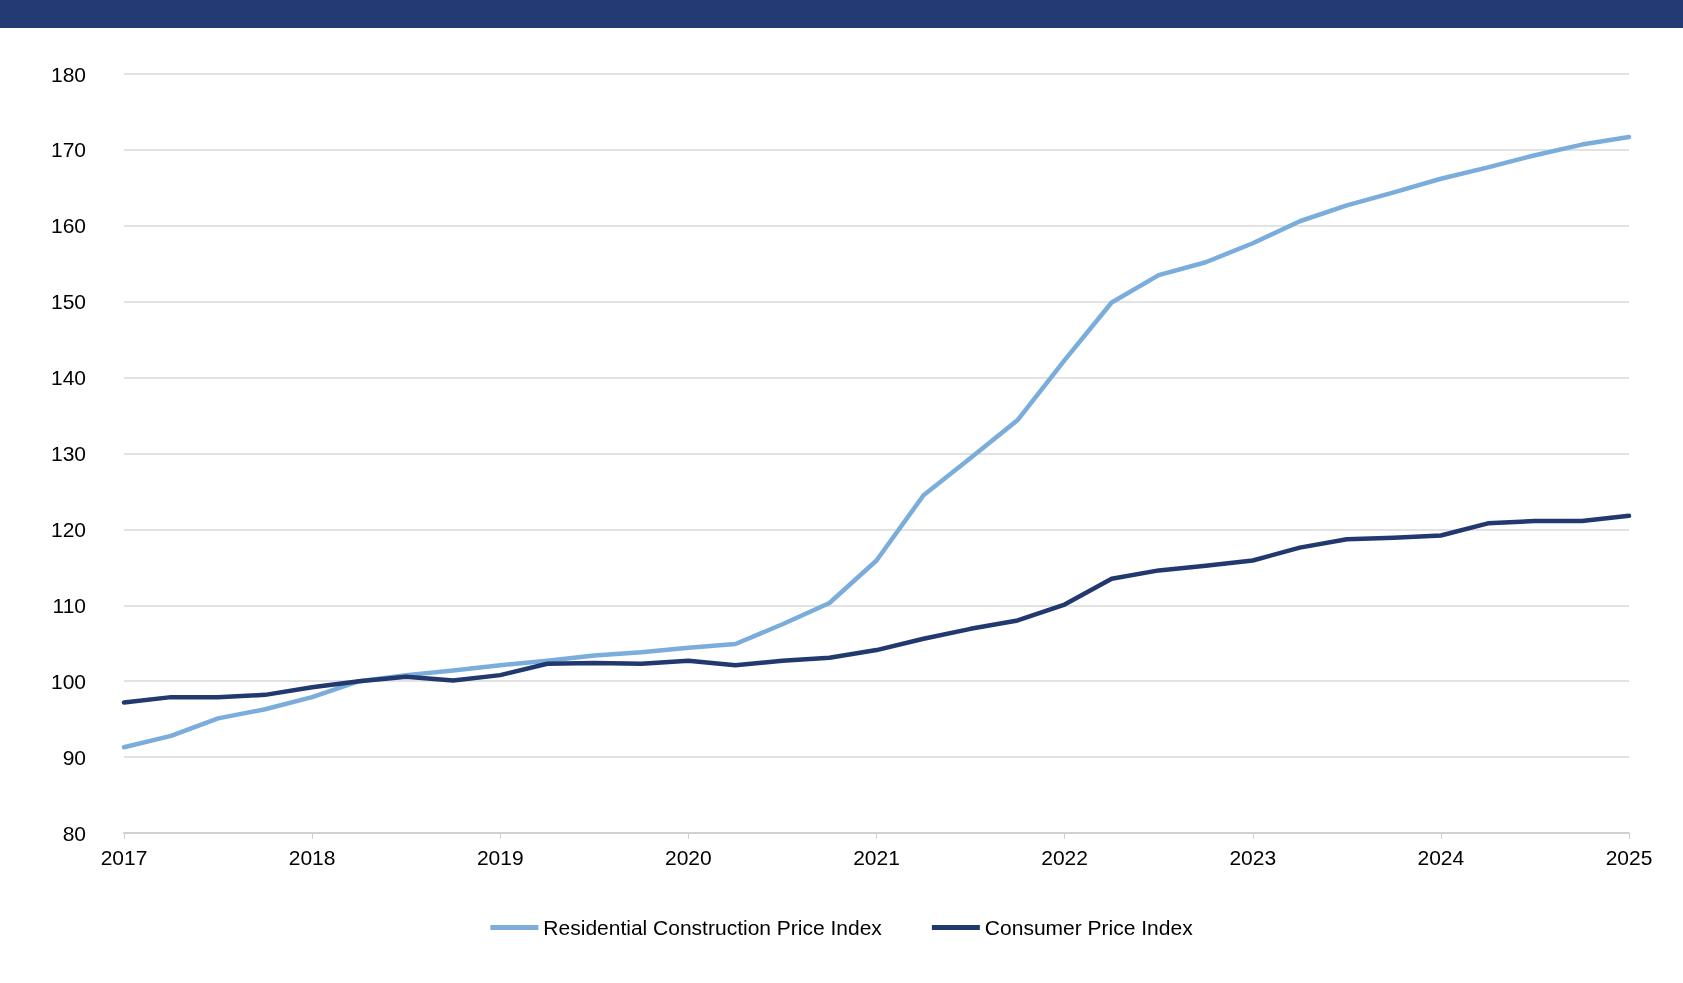  Describe the element at coordinates (68, 681) in the screenshot. I see `y-tick-label: 100` at that location.